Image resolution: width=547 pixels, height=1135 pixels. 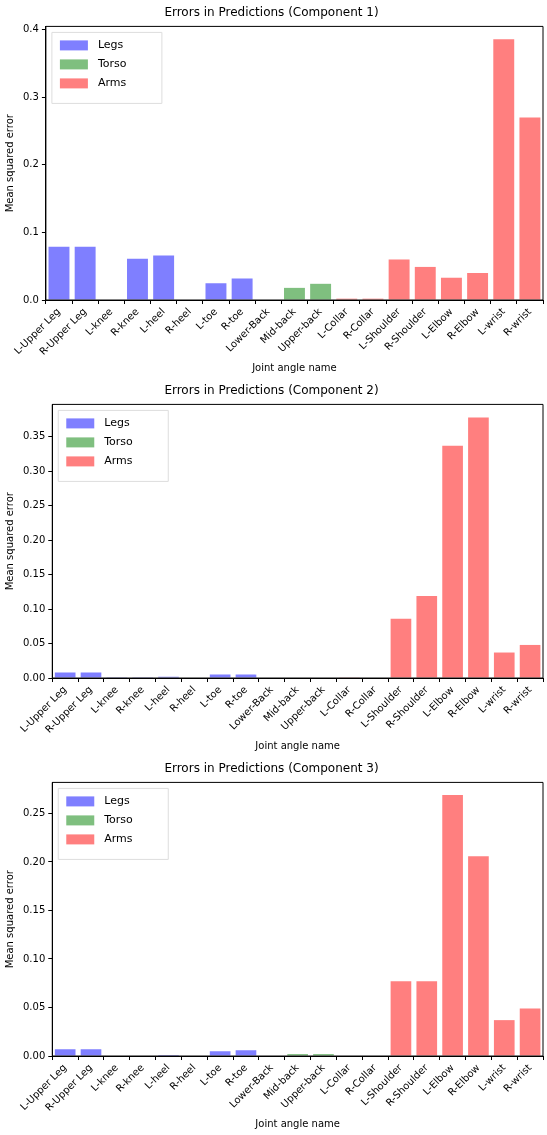 What do you see at coordinates (31, 299) in the screenshot?
I see `y-tick-label: 0.0` at bounding box center [31, 299].